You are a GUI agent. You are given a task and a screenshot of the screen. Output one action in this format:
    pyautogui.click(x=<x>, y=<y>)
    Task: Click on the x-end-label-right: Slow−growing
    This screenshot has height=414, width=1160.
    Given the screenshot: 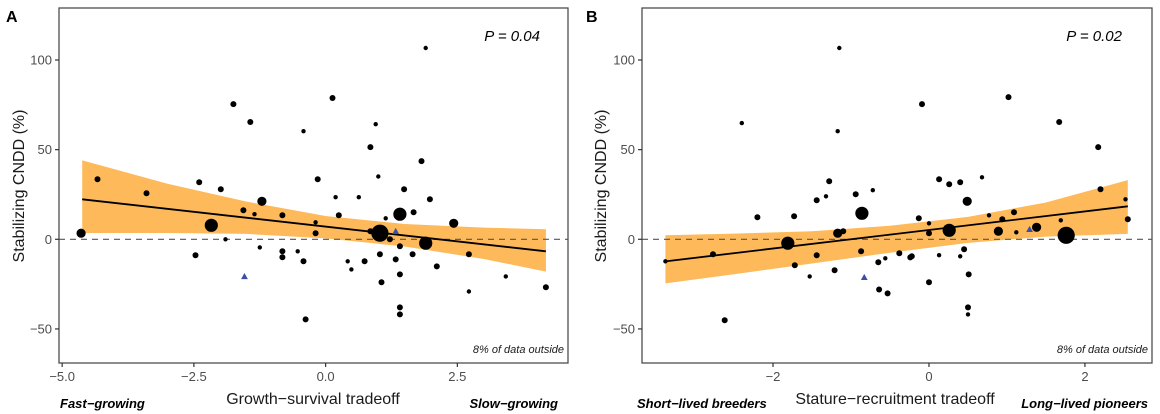 What is the action you would take?
    pyautogui.click(x=514, y=403)
    